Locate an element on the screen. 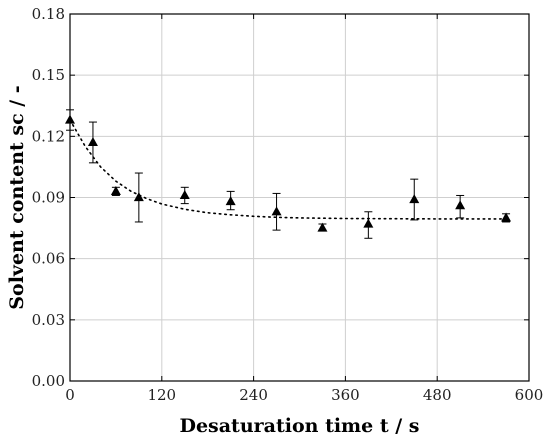 This screenshot has width=550, height=441. y-tick-label: 0.09 is located at coordinates (48, 198).